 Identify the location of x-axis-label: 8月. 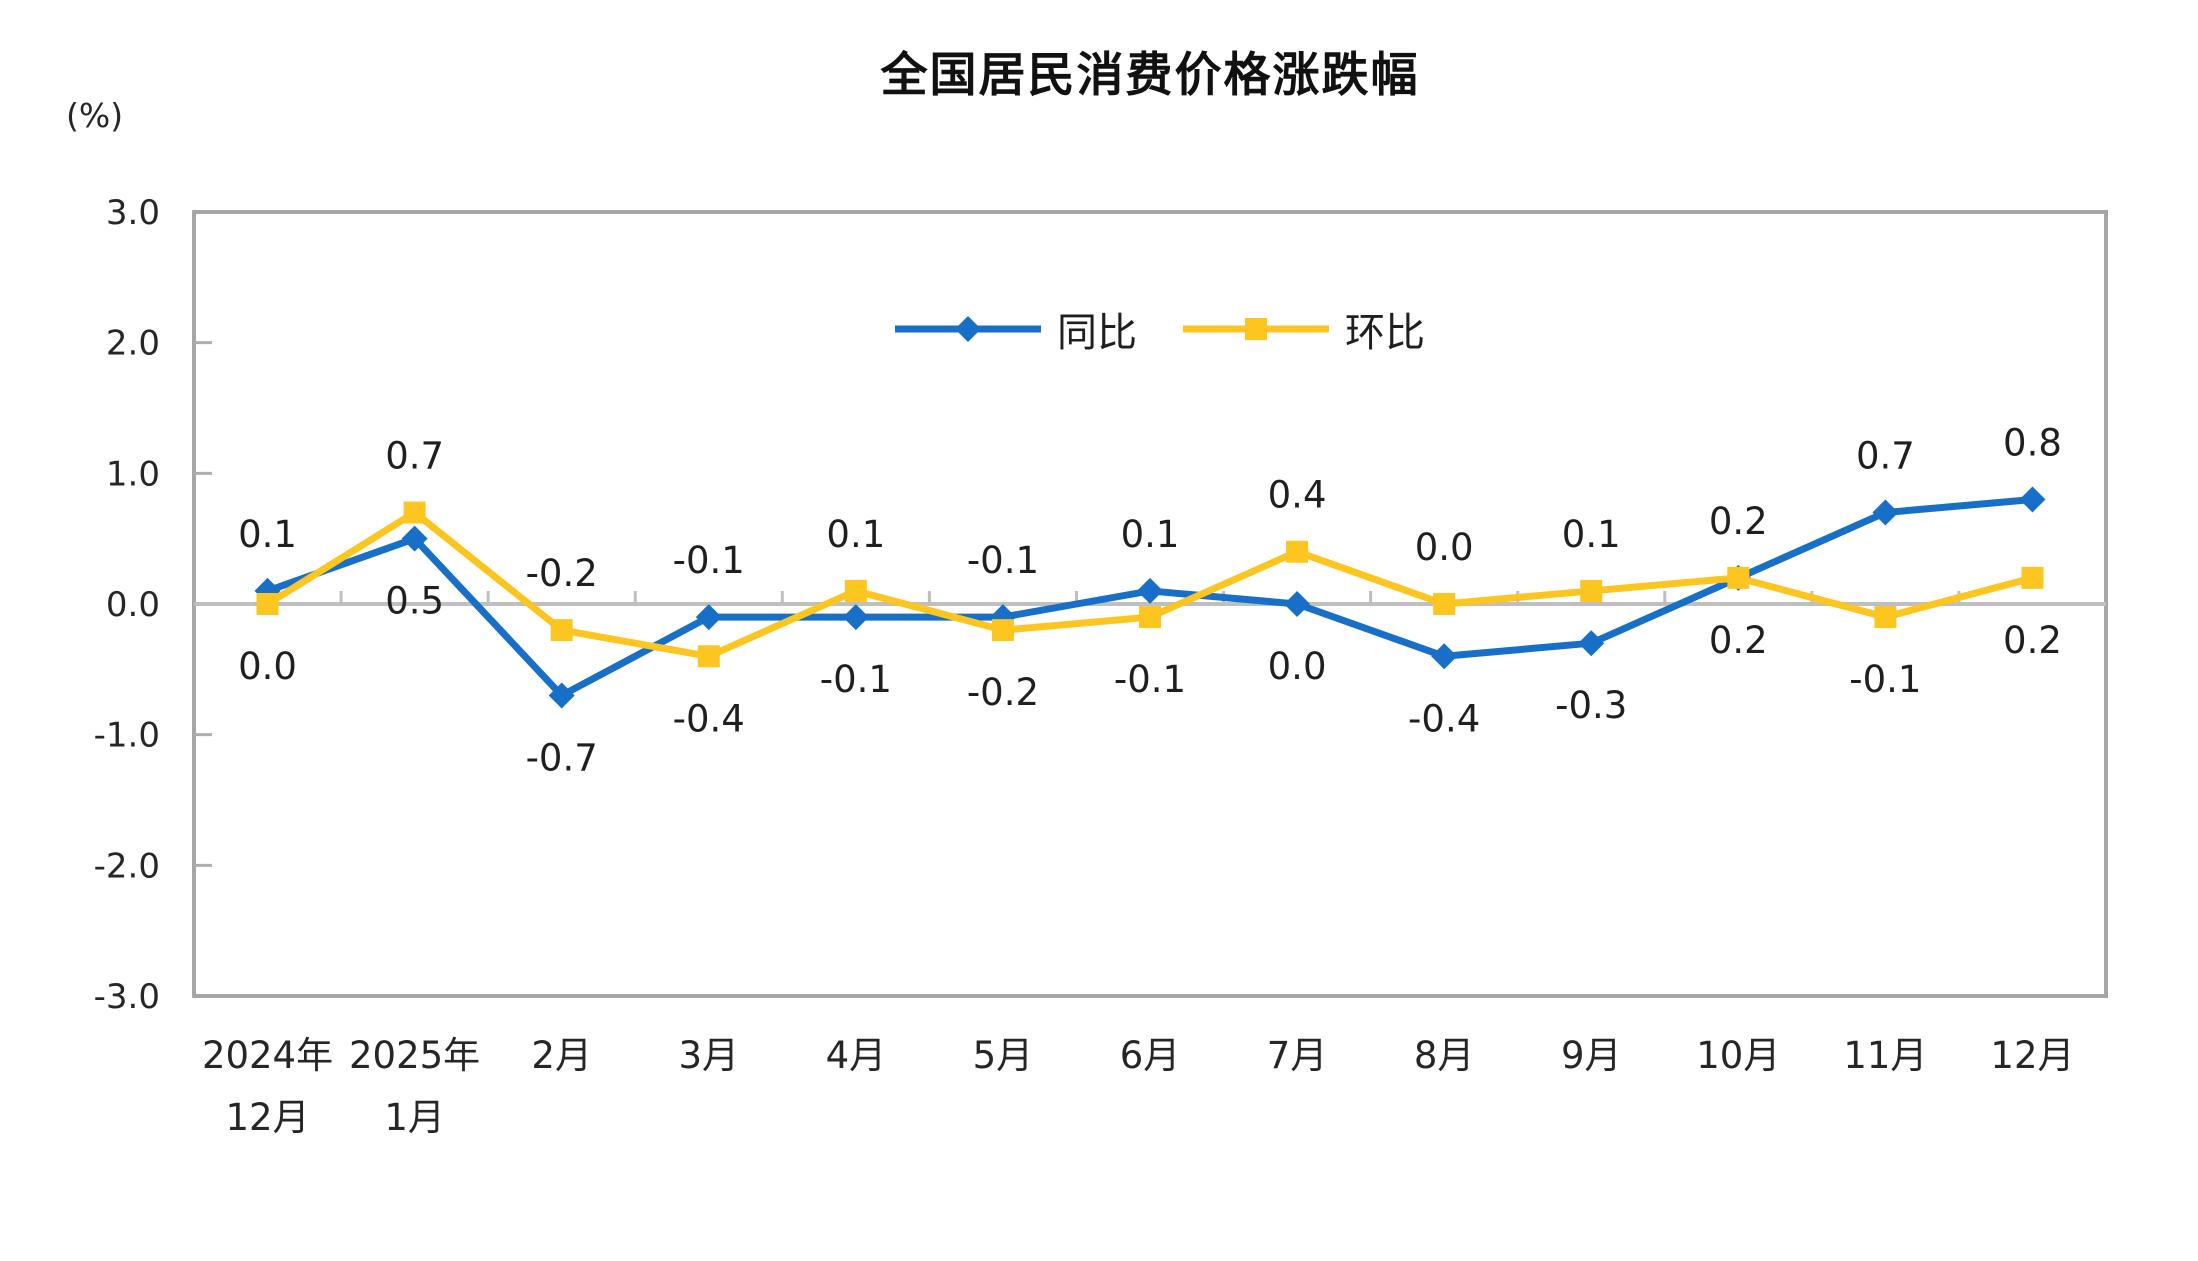
(1444, 1055).